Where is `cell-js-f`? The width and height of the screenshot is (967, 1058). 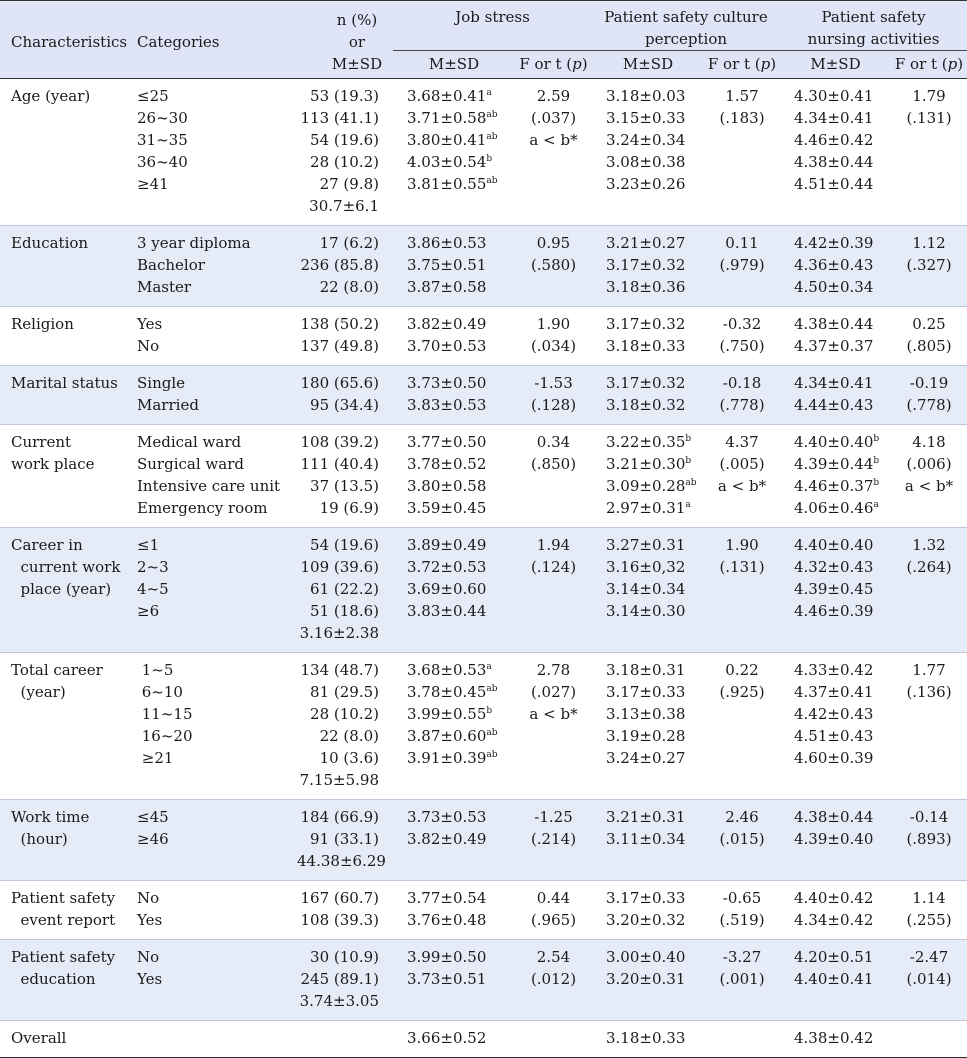 cell-js-f is located at coordinates (553, 1039).